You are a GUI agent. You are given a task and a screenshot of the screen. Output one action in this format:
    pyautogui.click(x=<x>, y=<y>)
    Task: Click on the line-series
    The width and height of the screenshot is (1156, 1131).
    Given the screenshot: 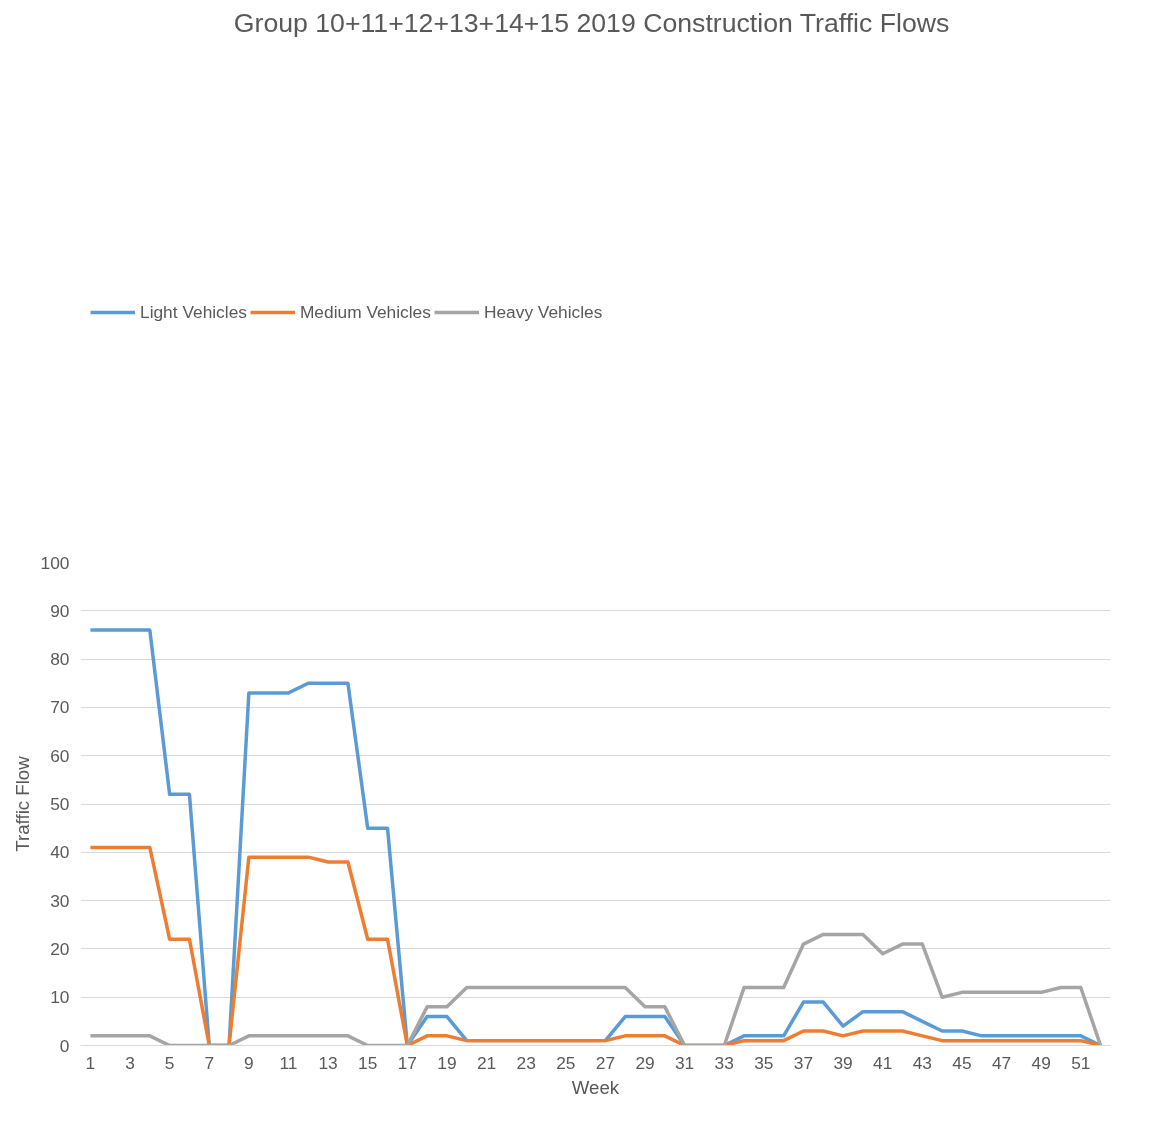 What is the action you would take?
    pyautogui.click(x=595, y=989)
    